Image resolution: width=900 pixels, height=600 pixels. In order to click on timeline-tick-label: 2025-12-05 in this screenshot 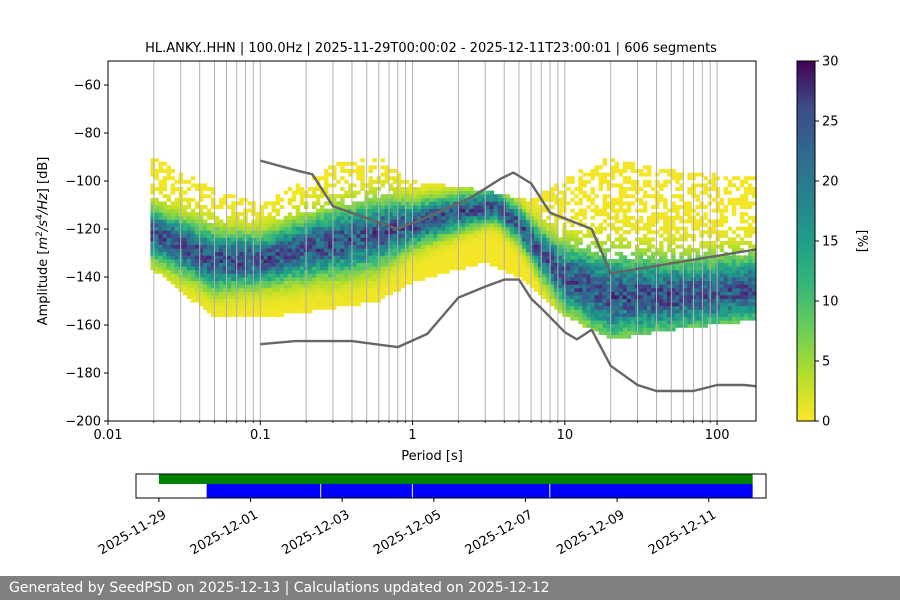, I will do `click(407, 532)`.